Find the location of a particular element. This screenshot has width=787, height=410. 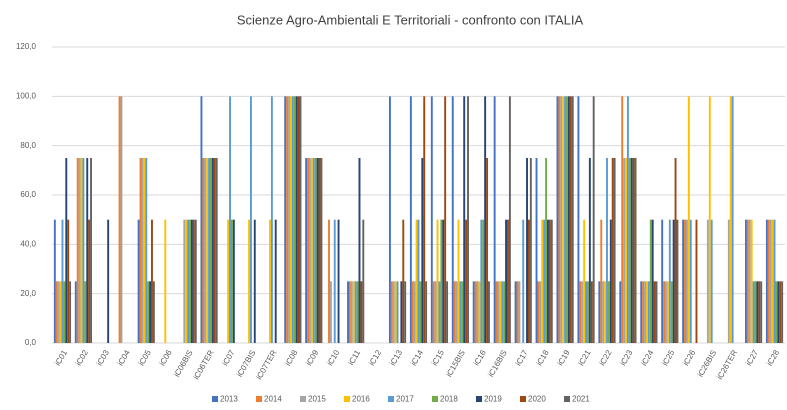

x-tick-label: iC14 is located at coordinates (417, 357).